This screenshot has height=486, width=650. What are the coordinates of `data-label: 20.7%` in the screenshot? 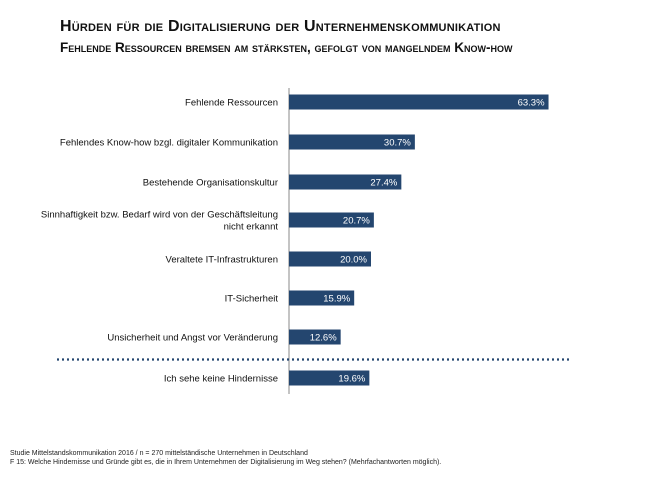 It's located at (356, 221).